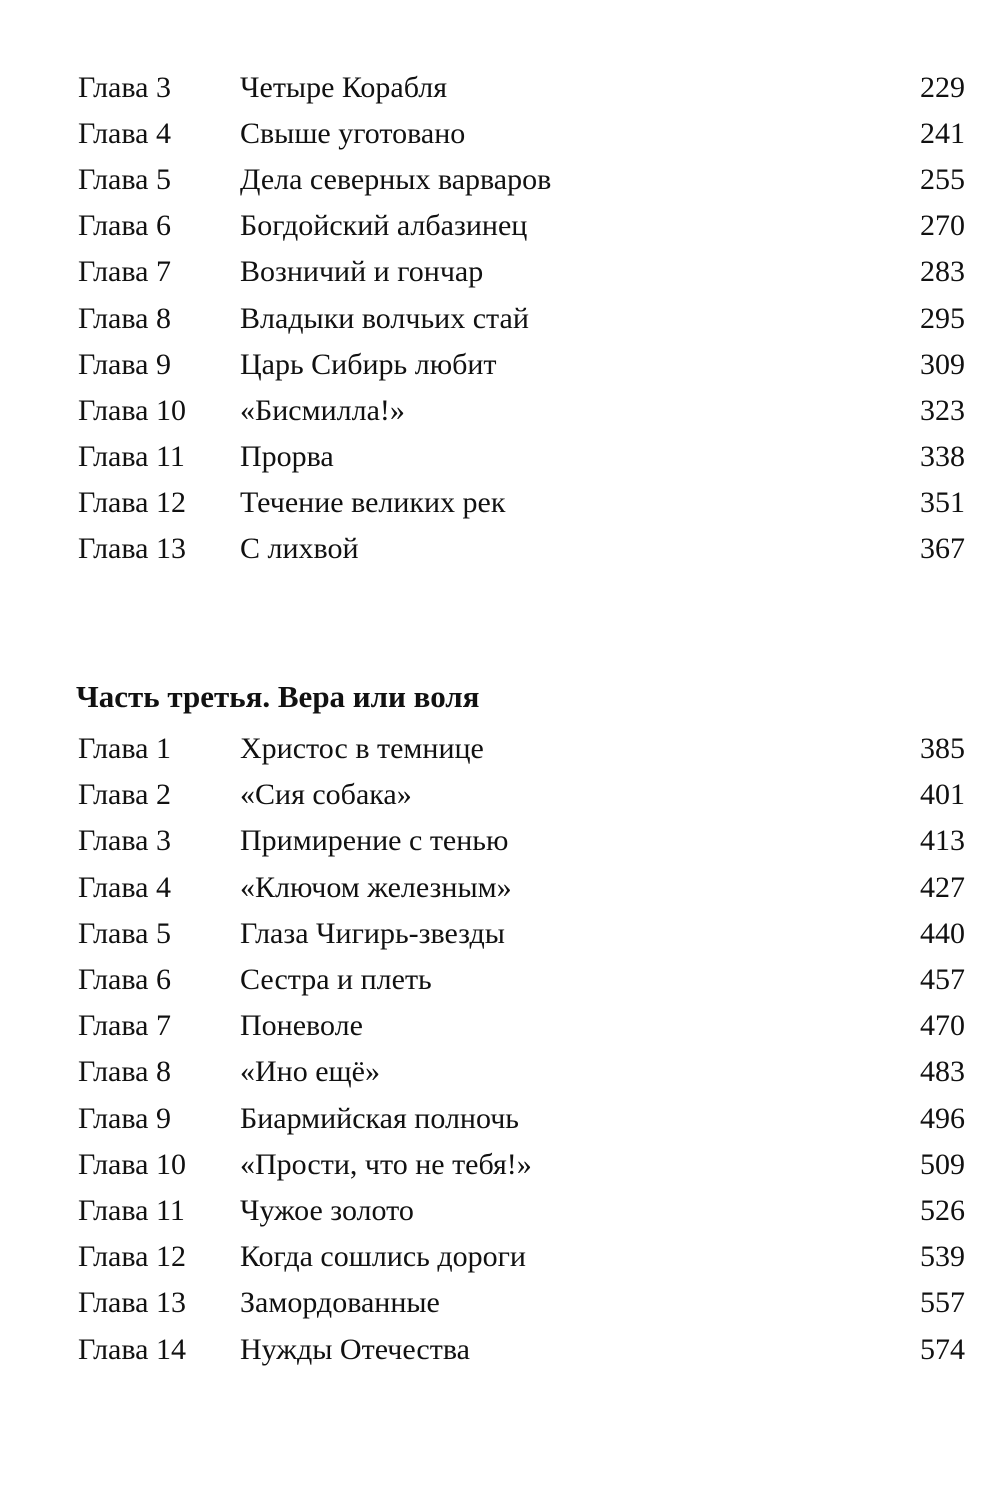 The image size is (1000, 1497). I want to click on toc-entry: Глава 3 Примирение с тенью 413, so click(500, 841).